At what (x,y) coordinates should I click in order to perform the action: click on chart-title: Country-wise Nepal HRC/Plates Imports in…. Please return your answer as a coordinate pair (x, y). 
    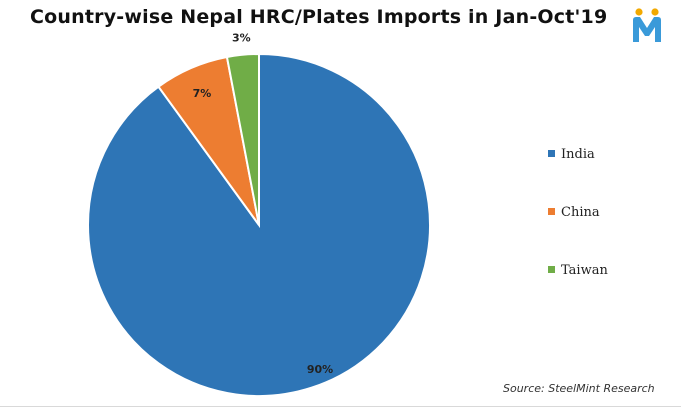
    Looking at the image, I should click on (319, 17).